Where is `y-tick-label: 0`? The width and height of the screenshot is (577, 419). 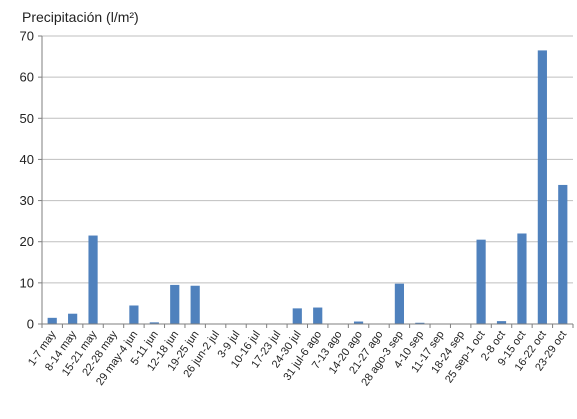
y-tick-label: 0 is located at coordinates (30, 324).